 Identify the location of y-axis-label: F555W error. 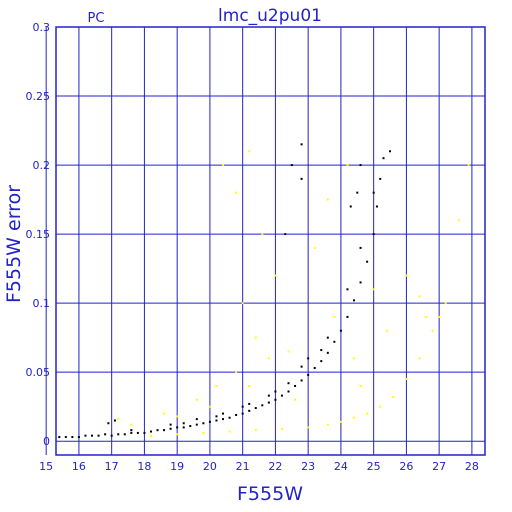
(14, 244).